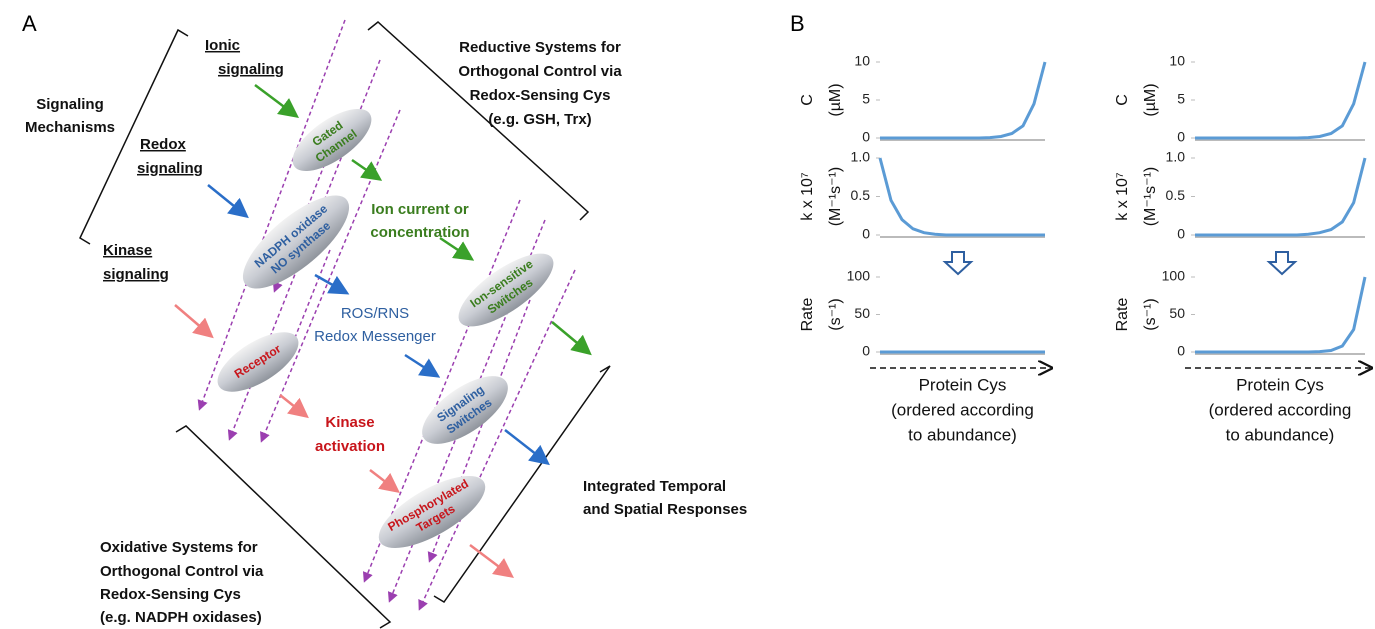  Describe the element at coordinates (540, 47) in the screenshot. I see `label: Reductive Systems for` at that location.